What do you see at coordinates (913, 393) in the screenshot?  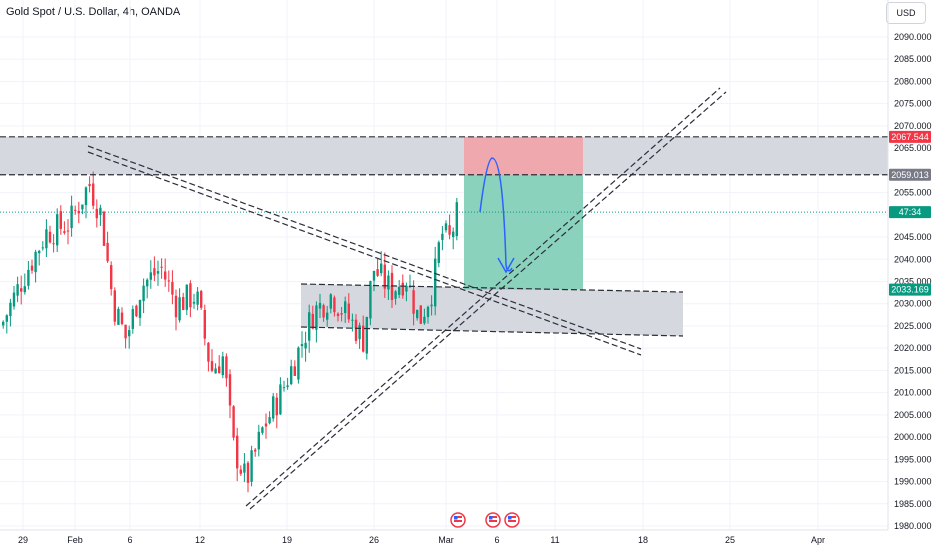 I see `y-tick-label: 2010.000` at bounding box center [913, 393].